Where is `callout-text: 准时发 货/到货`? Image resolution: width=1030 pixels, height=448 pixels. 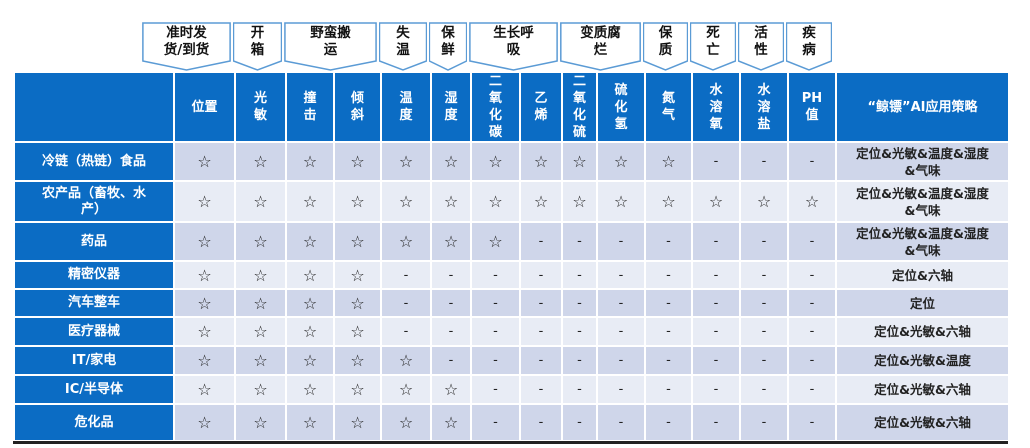
callout-text: 准时发 货/到货 is located at coordinates (186, 41).